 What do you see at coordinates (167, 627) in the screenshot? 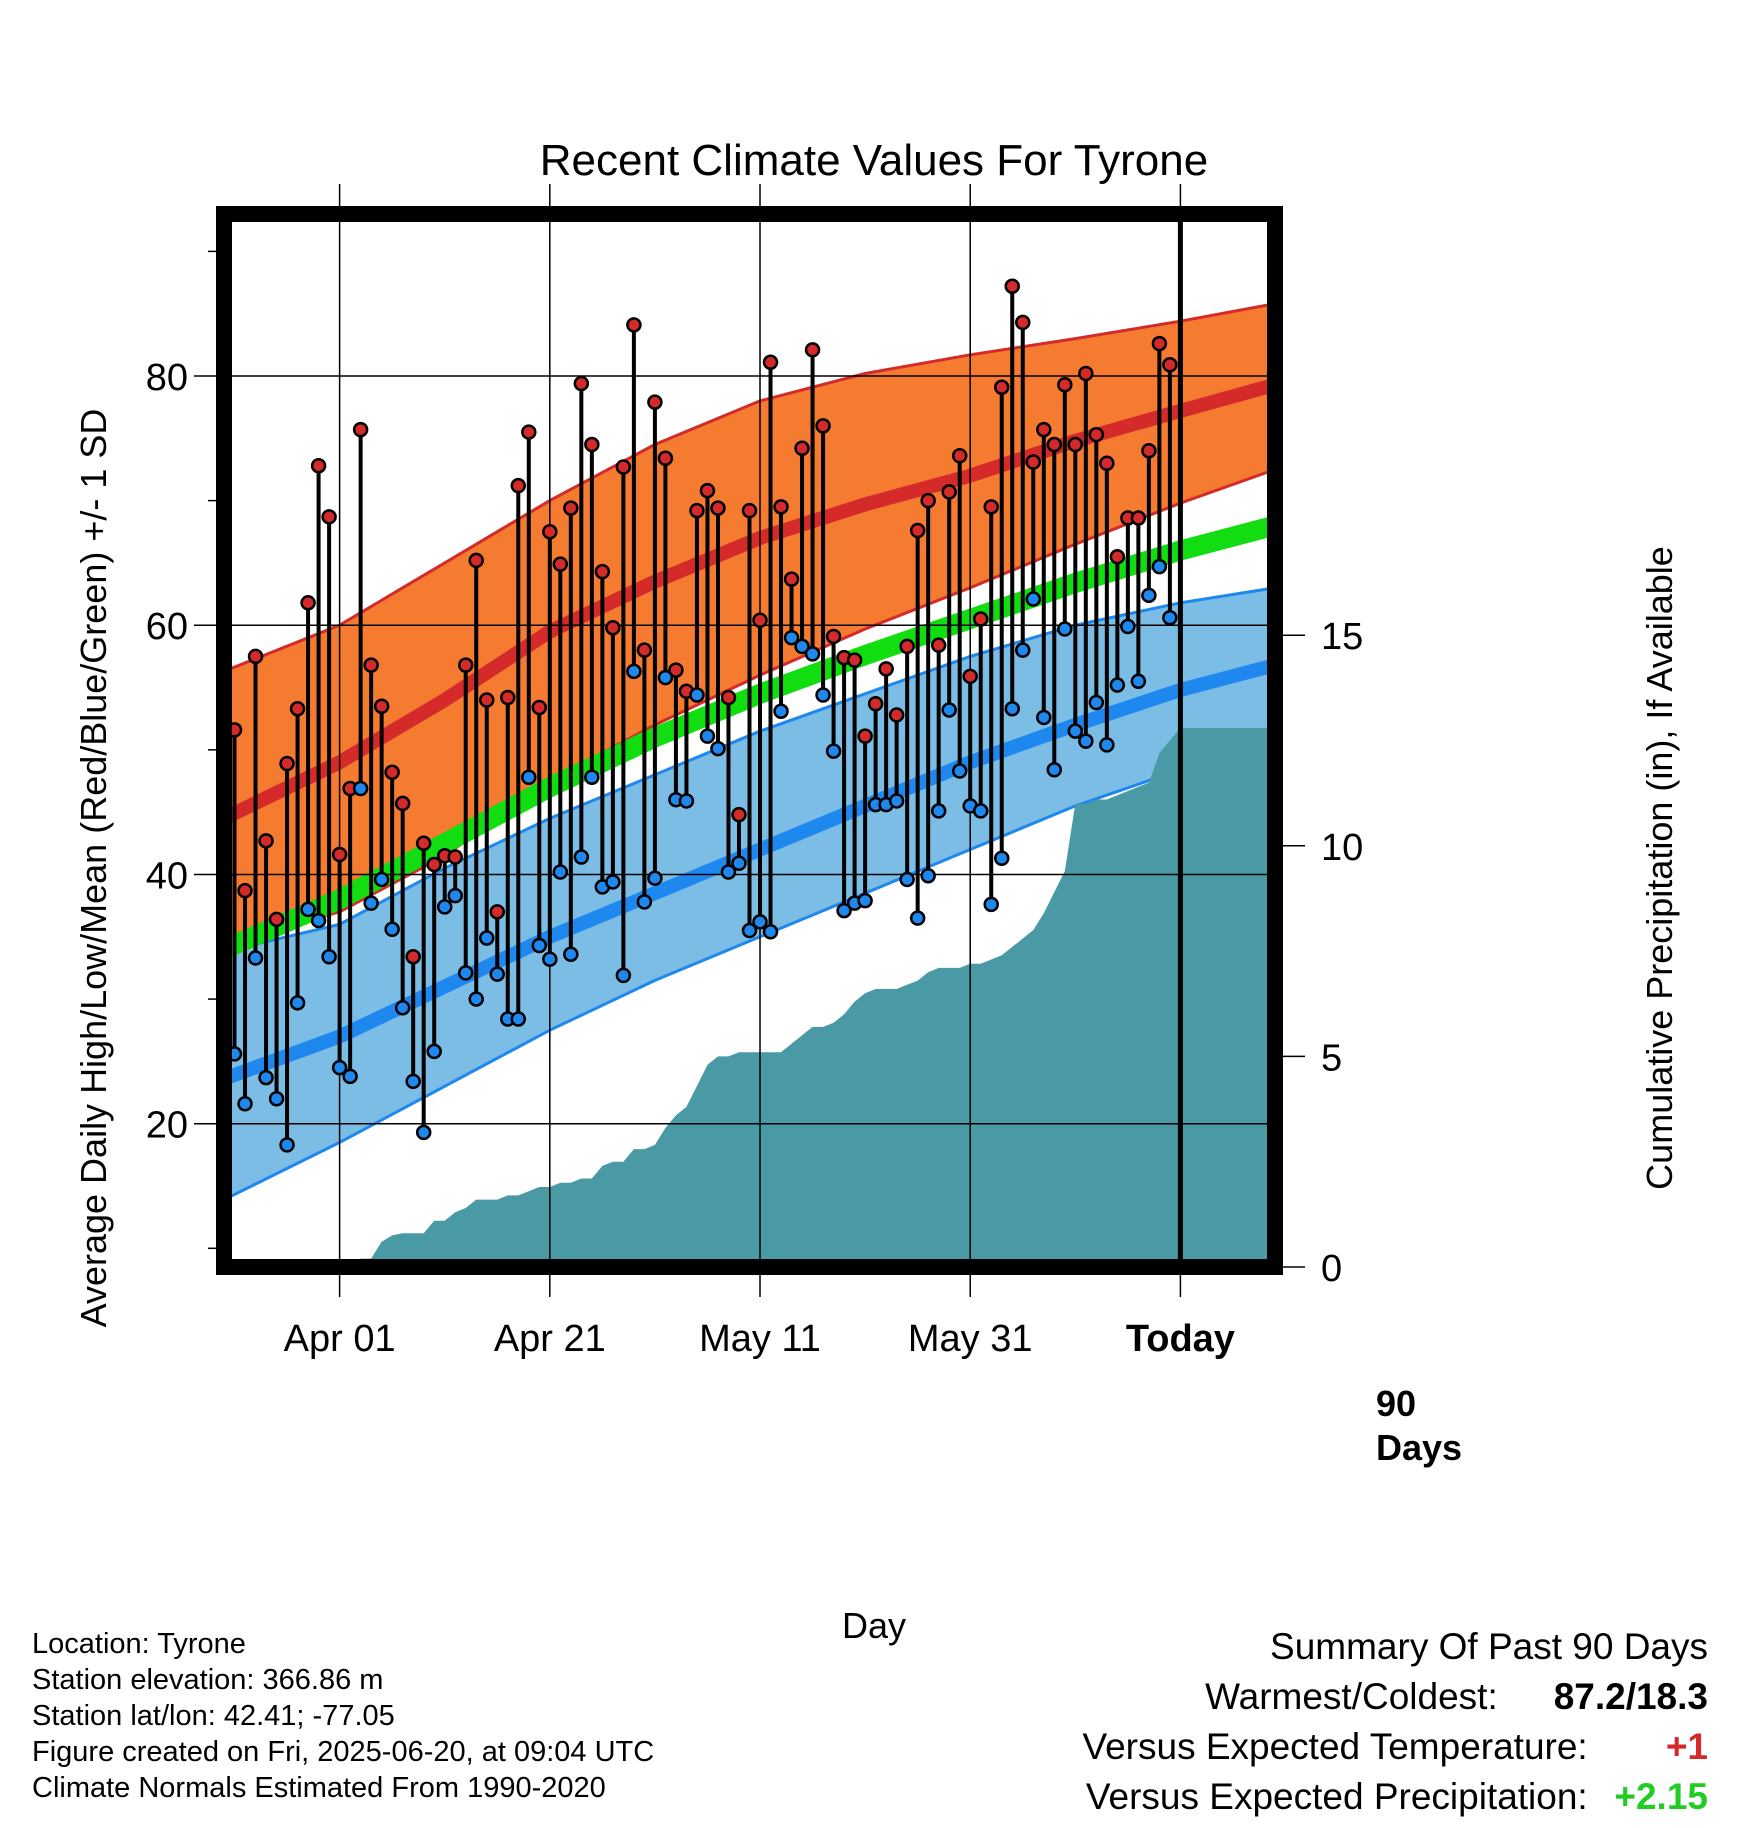
I see `y-tick-label-left: 60` at bounding box center [167, 627].